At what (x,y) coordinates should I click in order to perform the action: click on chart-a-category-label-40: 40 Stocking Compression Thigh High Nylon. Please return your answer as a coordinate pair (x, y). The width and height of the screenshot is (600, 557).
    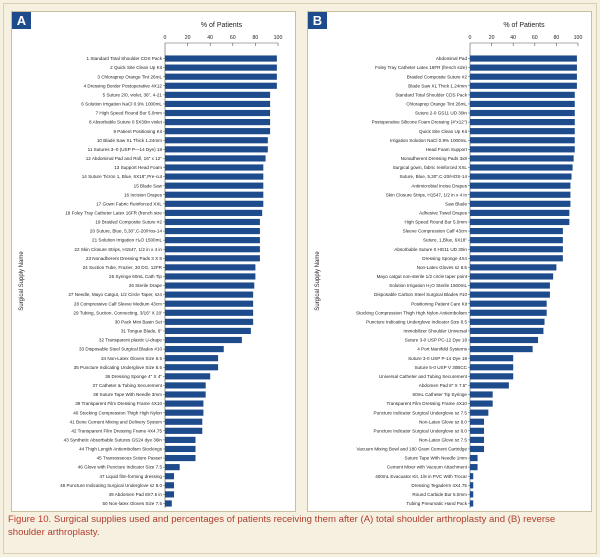
    Looking at the image, I should click on (117, 412).